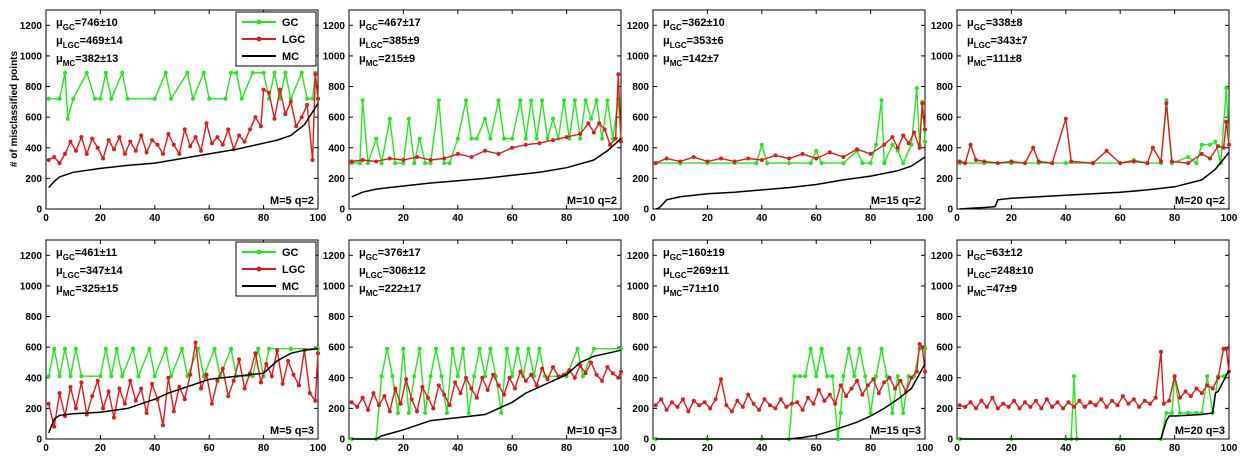  What do you see at coordinates (334, 26) in the screenshot?
I see `y-tick-label: 1200` at bounding box center [334, 26].